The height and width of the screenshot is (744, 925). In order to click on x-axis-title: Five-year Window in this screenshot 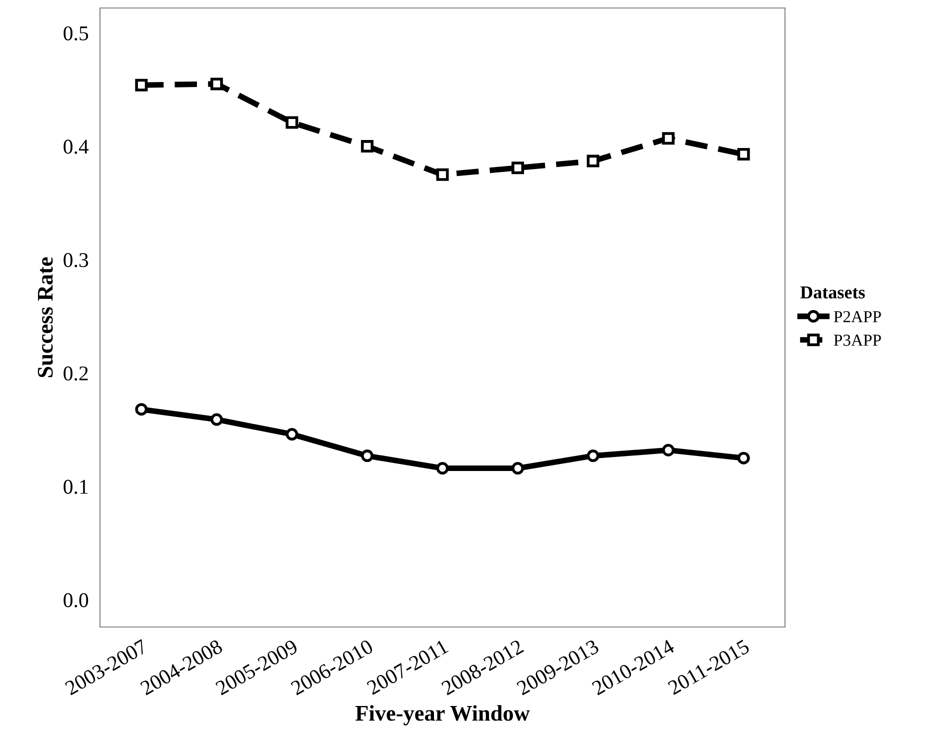, I will do `click(443, 715)`.